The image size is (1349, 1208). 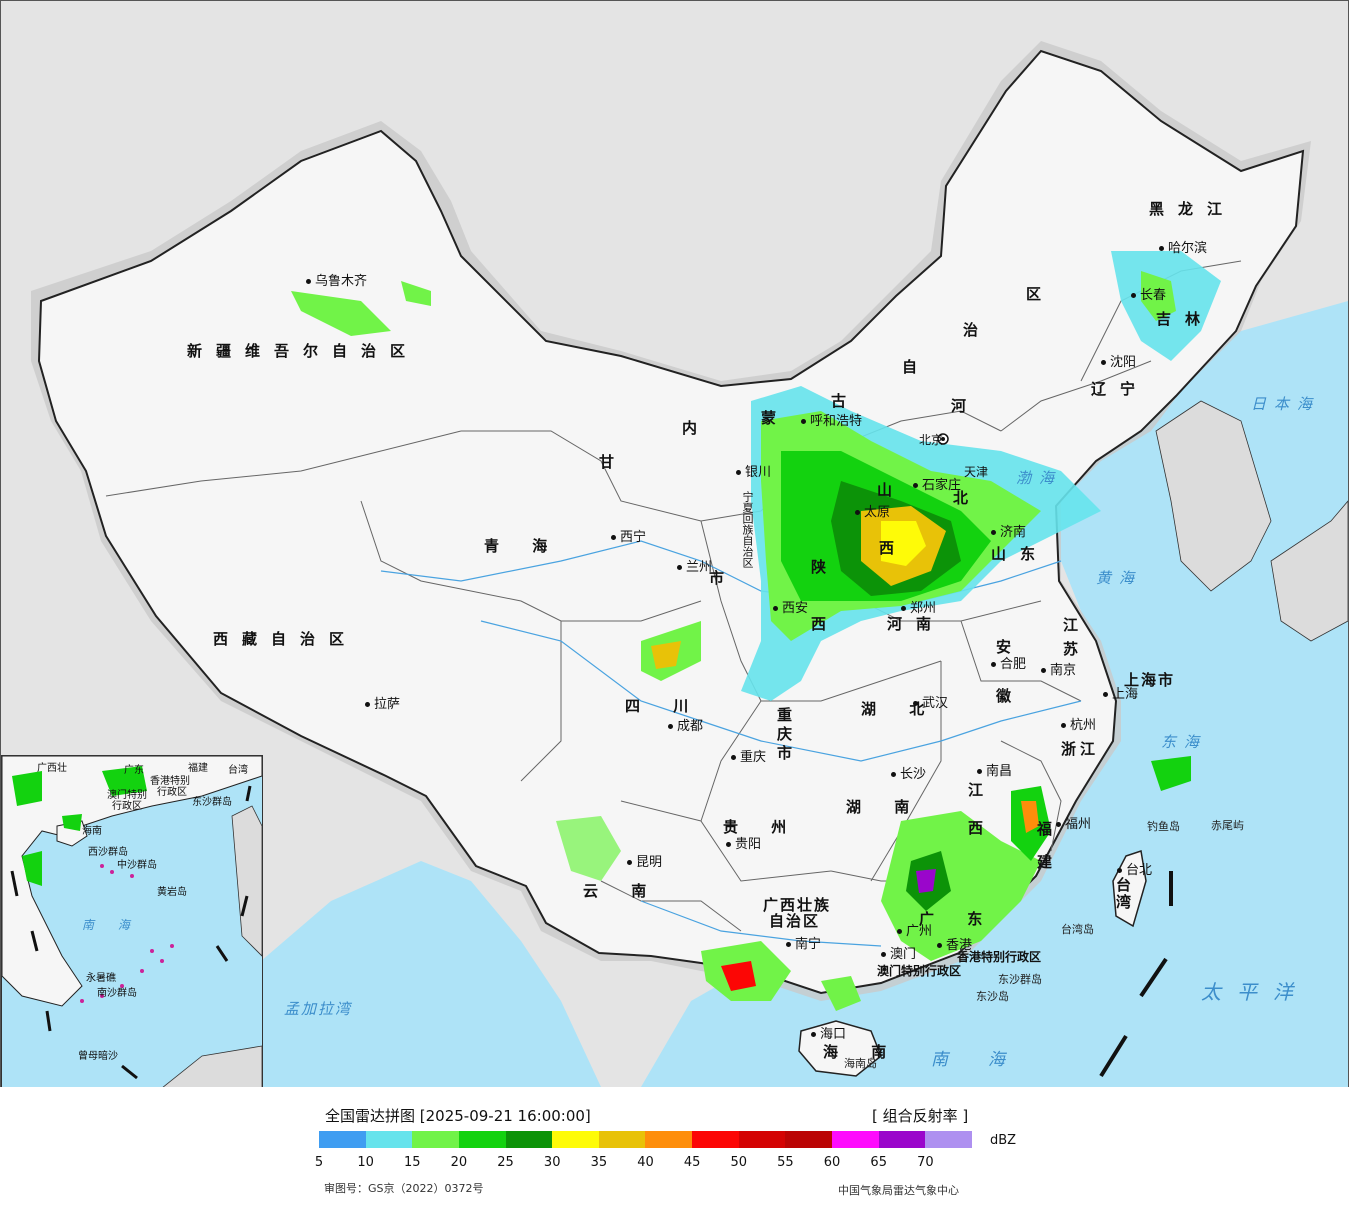 I want to click on province-label-liaoning: 辽宁, so click(x=1120, y=389).